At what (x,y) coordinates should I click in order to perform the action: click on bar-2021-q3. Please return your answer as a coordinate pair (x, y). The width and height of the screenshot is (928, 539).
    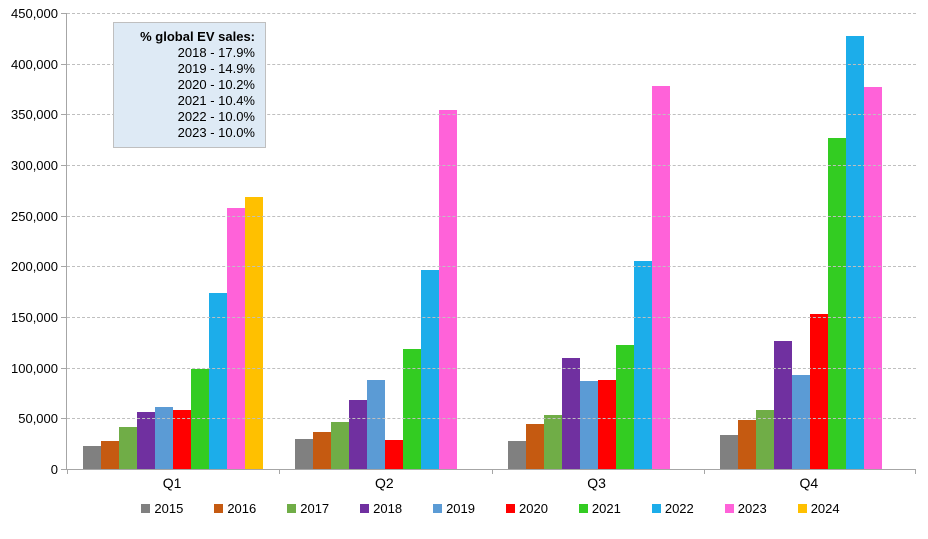
    Looking at the image, I should click on (624, 407).